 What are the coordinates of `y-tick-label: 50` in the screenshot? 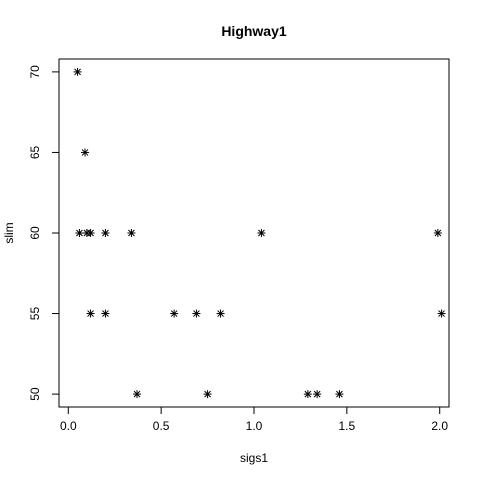 It's located at (35, 394).